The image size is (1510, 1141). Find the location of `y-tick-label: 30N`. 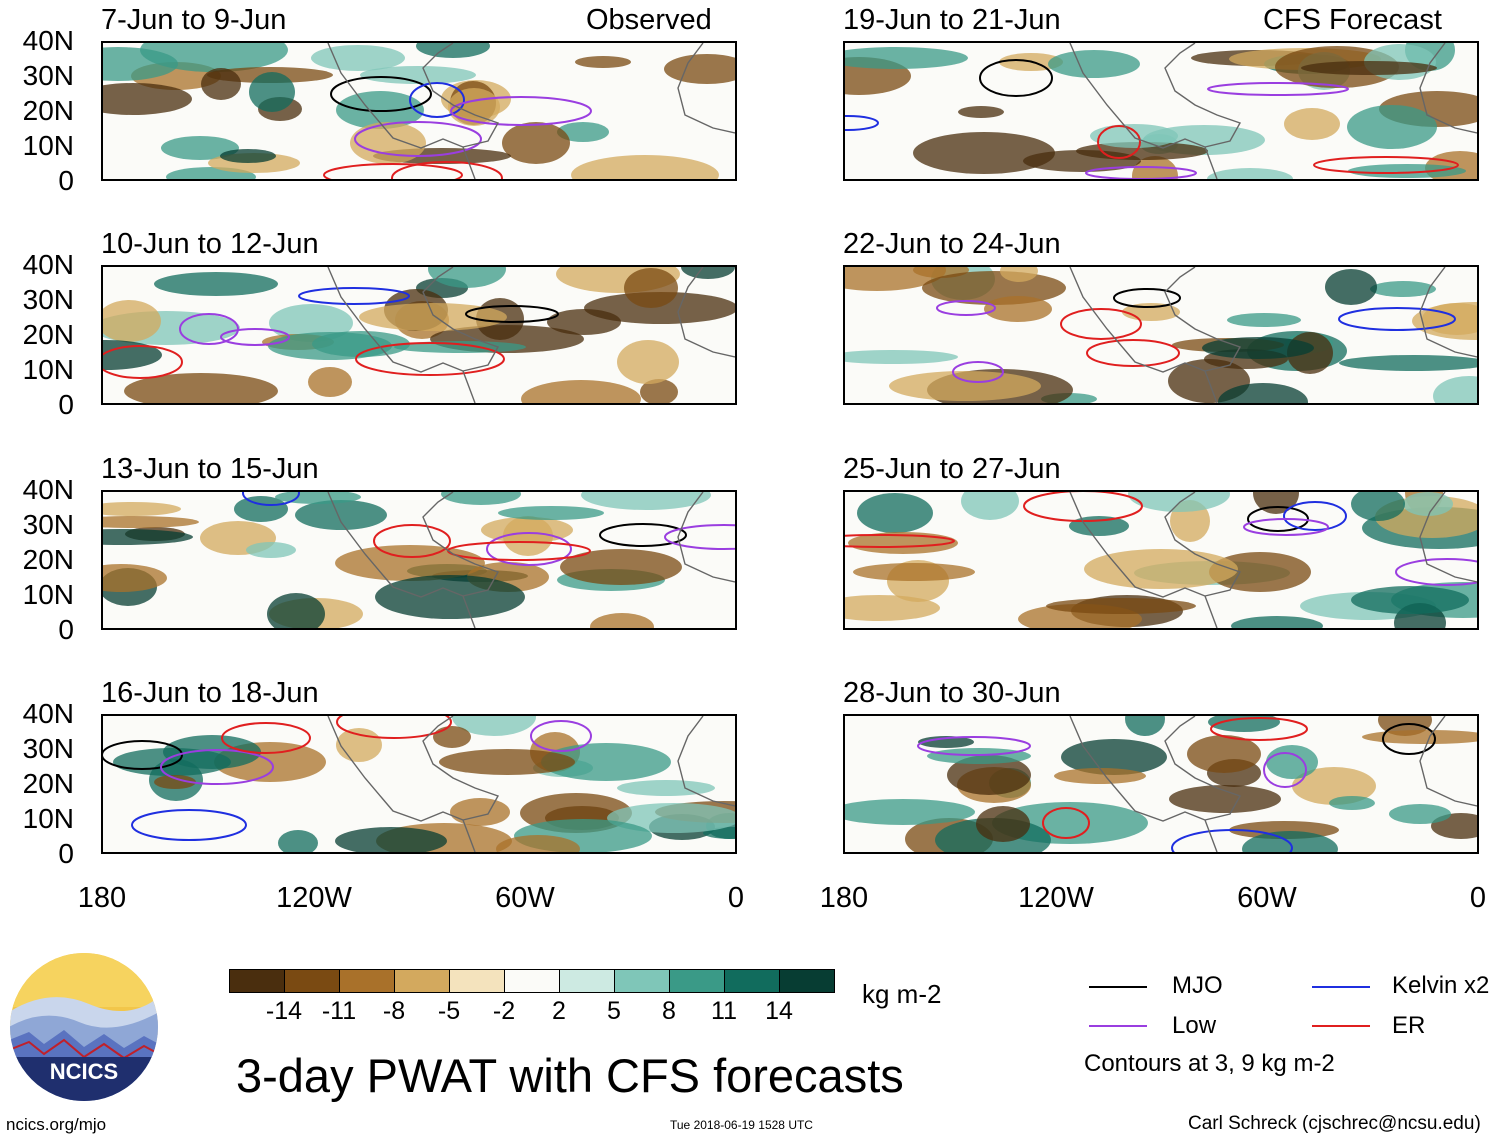

y-tick-label: 30N is located at coordinates (48, 748).